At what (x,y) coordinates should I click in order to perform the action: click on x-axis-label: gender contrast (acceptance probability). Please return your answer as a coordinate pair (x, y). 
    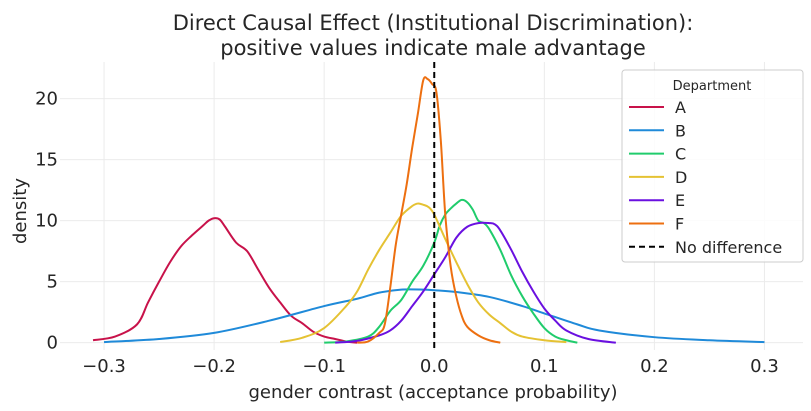
    Looking at the image, I should click on (432, 392).